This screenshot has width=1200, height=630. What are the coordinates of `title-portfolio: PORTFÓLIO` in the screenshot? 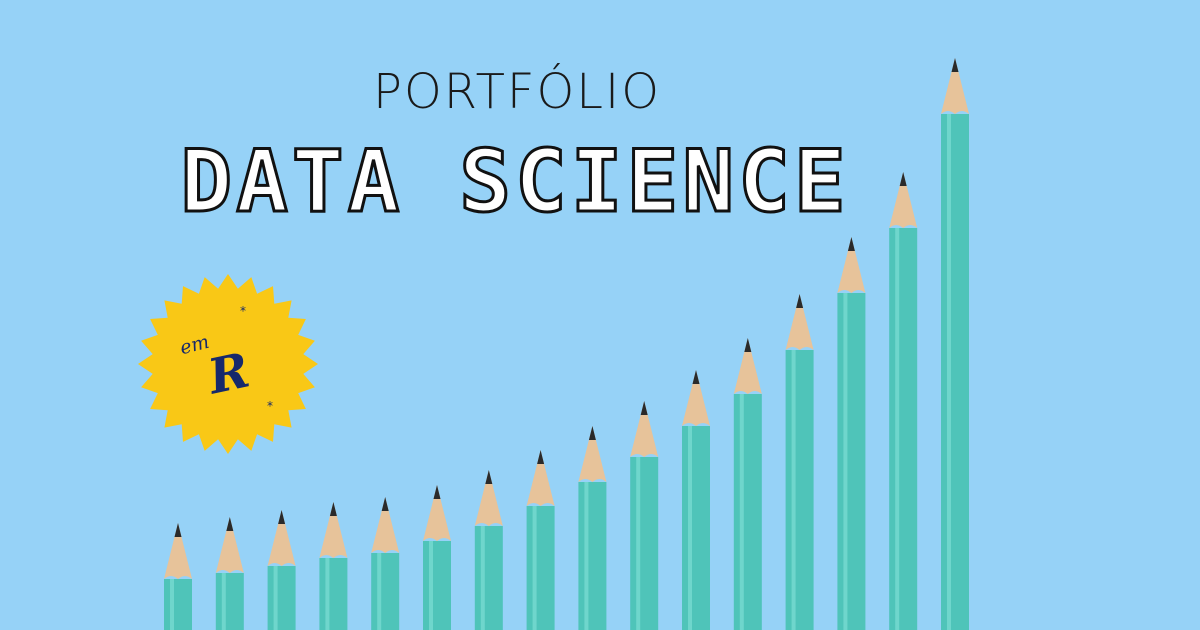 It's located at (517, 92).